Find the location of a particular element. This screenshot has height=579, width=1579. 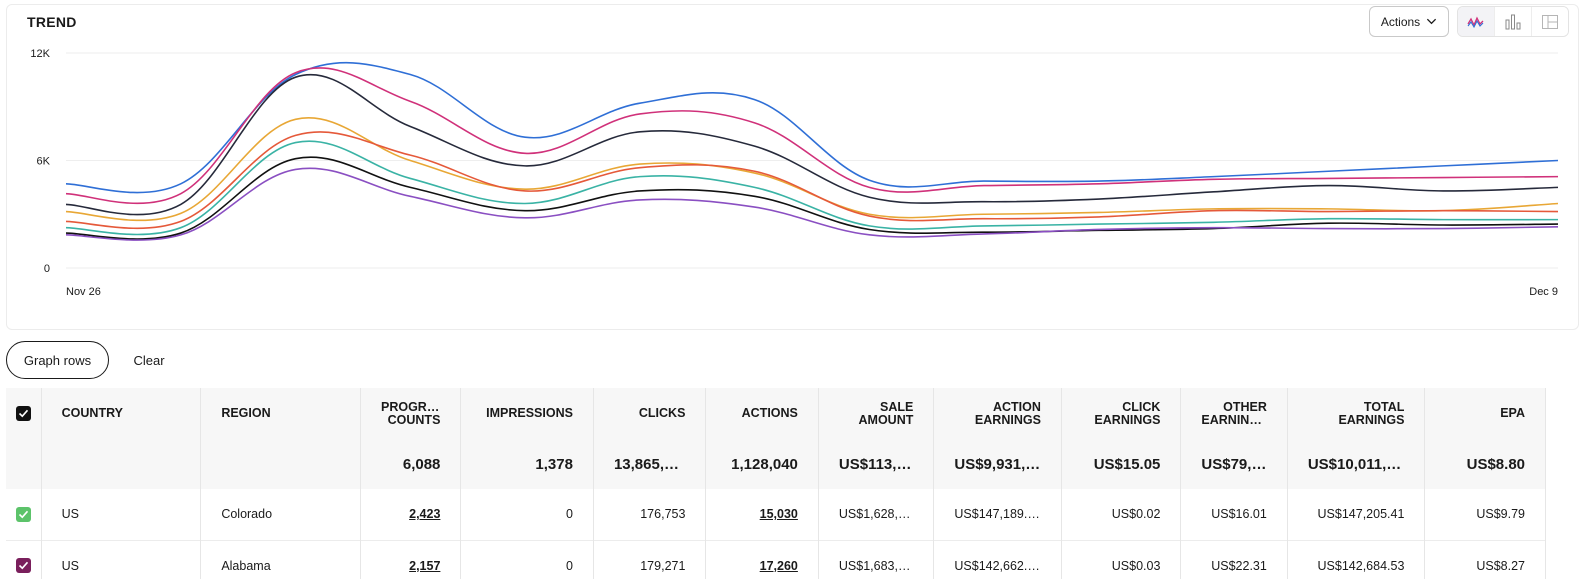

chevron-down-icon is located at coordinates (1432, 21).